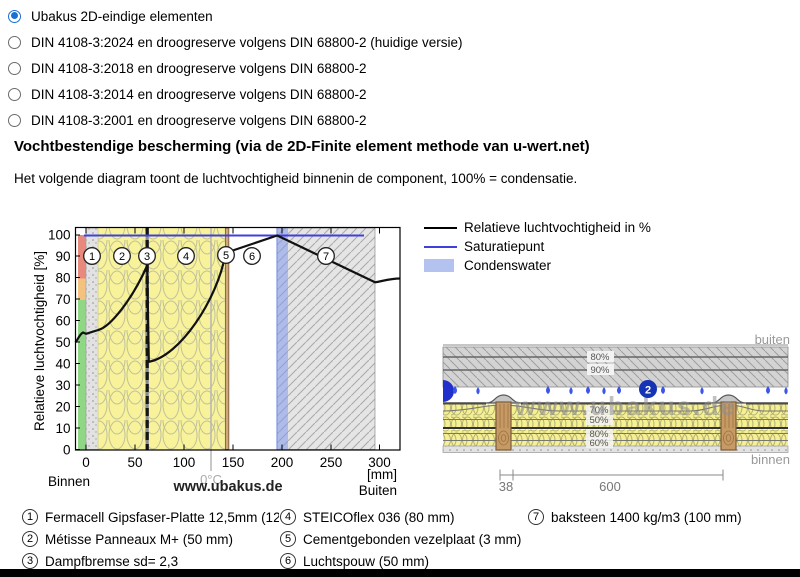 This screenshot has height=577, width=800. What do you see at coordinates (288, 517) in the screenshot?
I see `material-4-number-icon: 4` at bounding box center [288, 517].